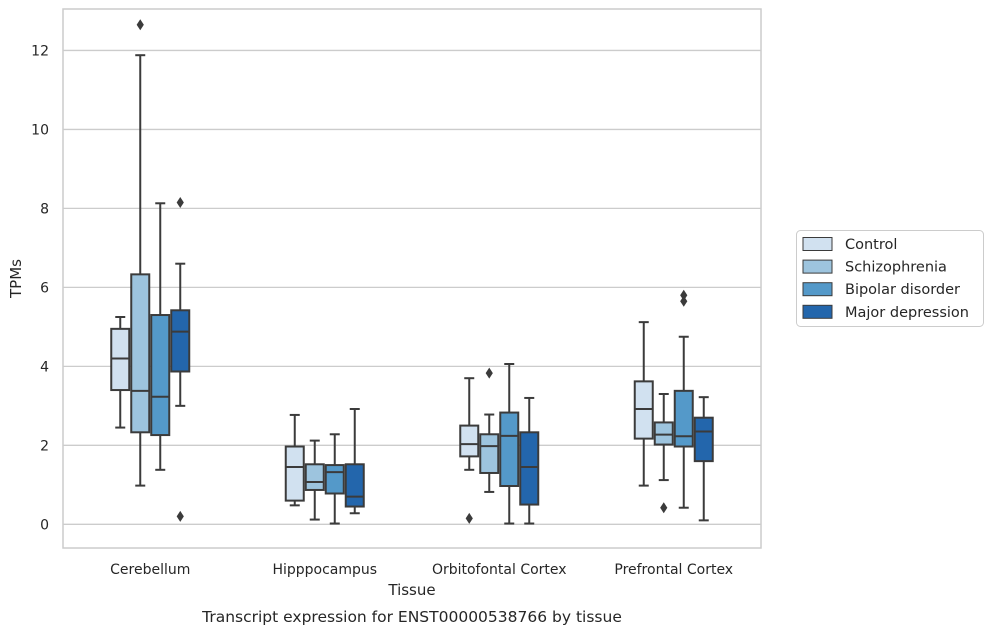 The image size is (992, 634). What do you see at coordinates (896, 268) in the screenshot?
I see `legend-label: Schizophrenia` at bounding box center [896, 268].